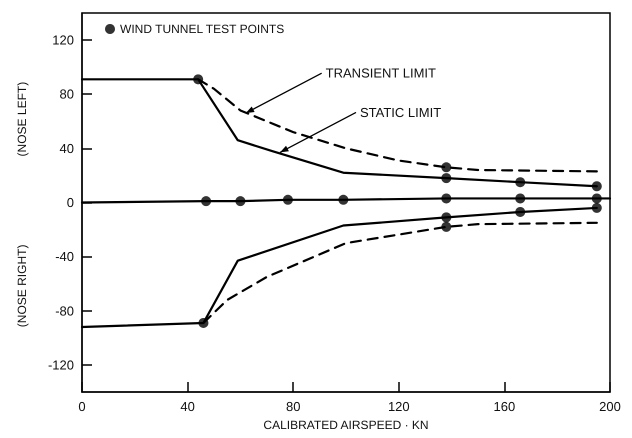  I want to click on x-axis-title: CALIBRATED AIRSPEED · KN, so click(346, 425).